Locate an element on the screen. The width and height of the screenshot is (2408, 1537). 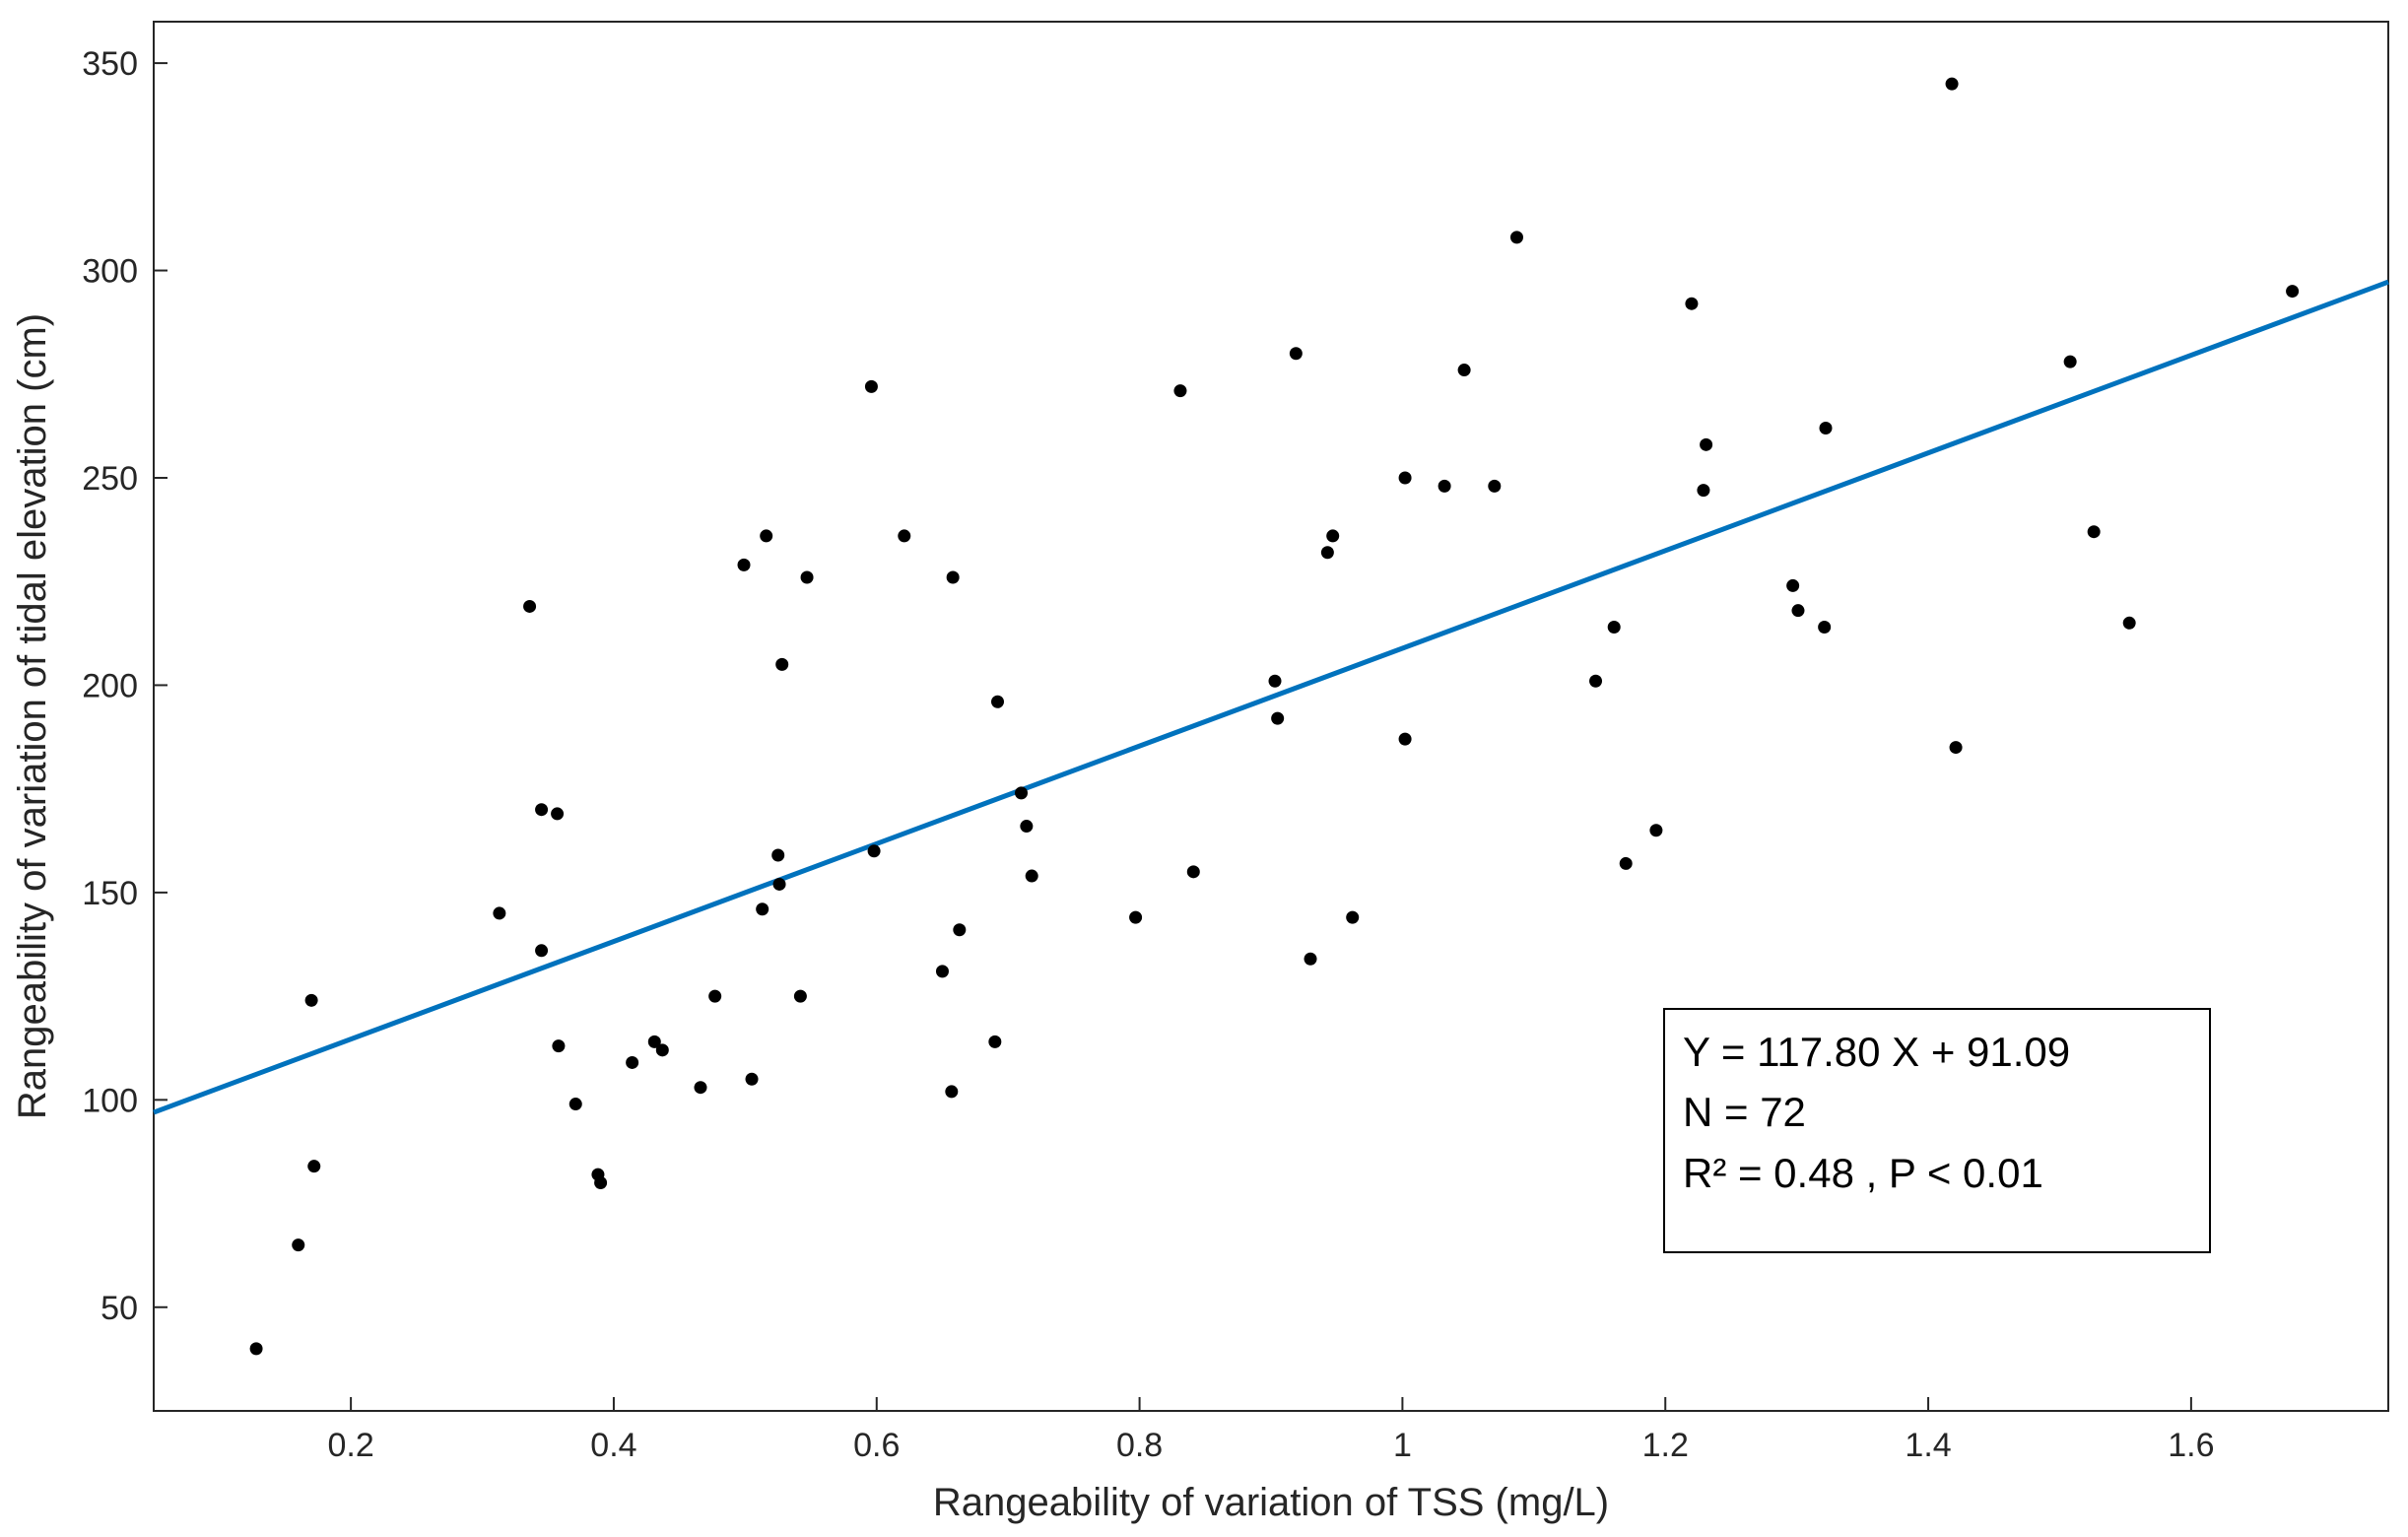
x-tick-label: 1 is located at coordinates (1402, 1446).